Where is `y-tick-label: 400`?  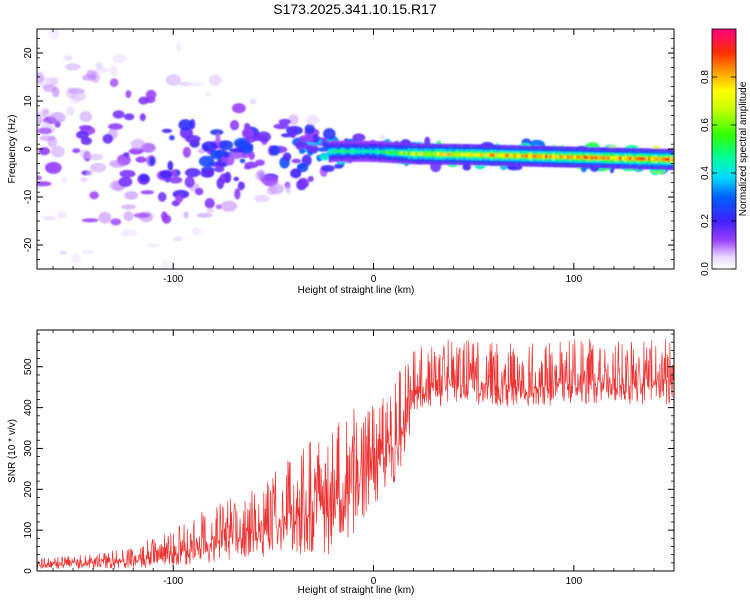
y-tick-label: 400 is located at coordinates (28, 407).